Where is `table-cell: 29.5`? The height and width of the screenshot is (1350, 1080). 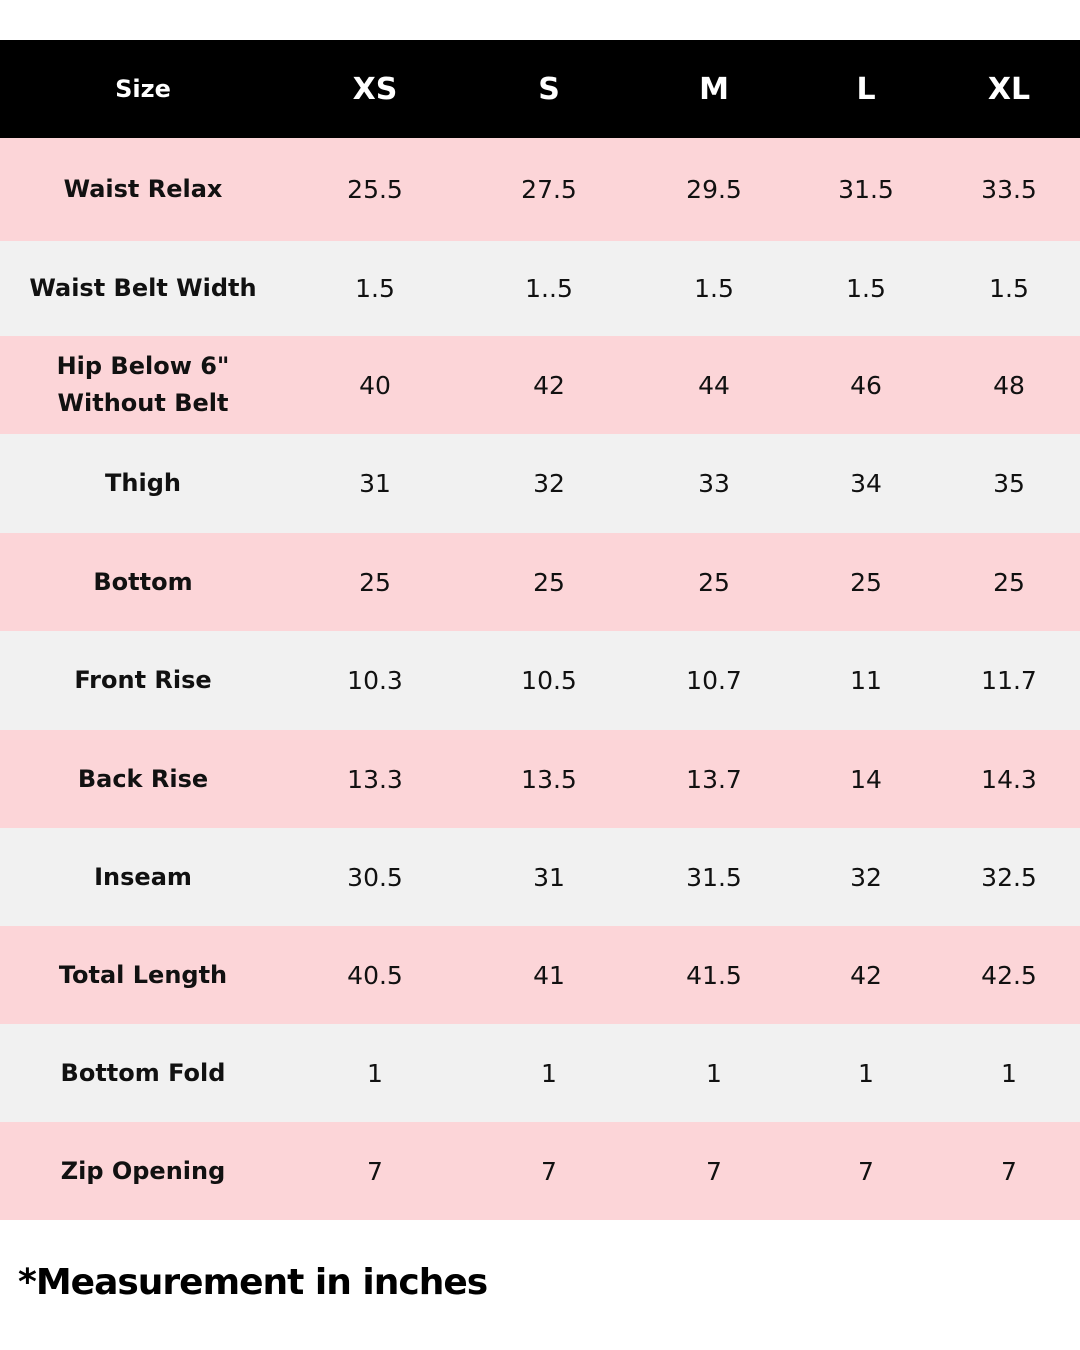
table-cell: 29.5 is located at coordinates (714, 189).